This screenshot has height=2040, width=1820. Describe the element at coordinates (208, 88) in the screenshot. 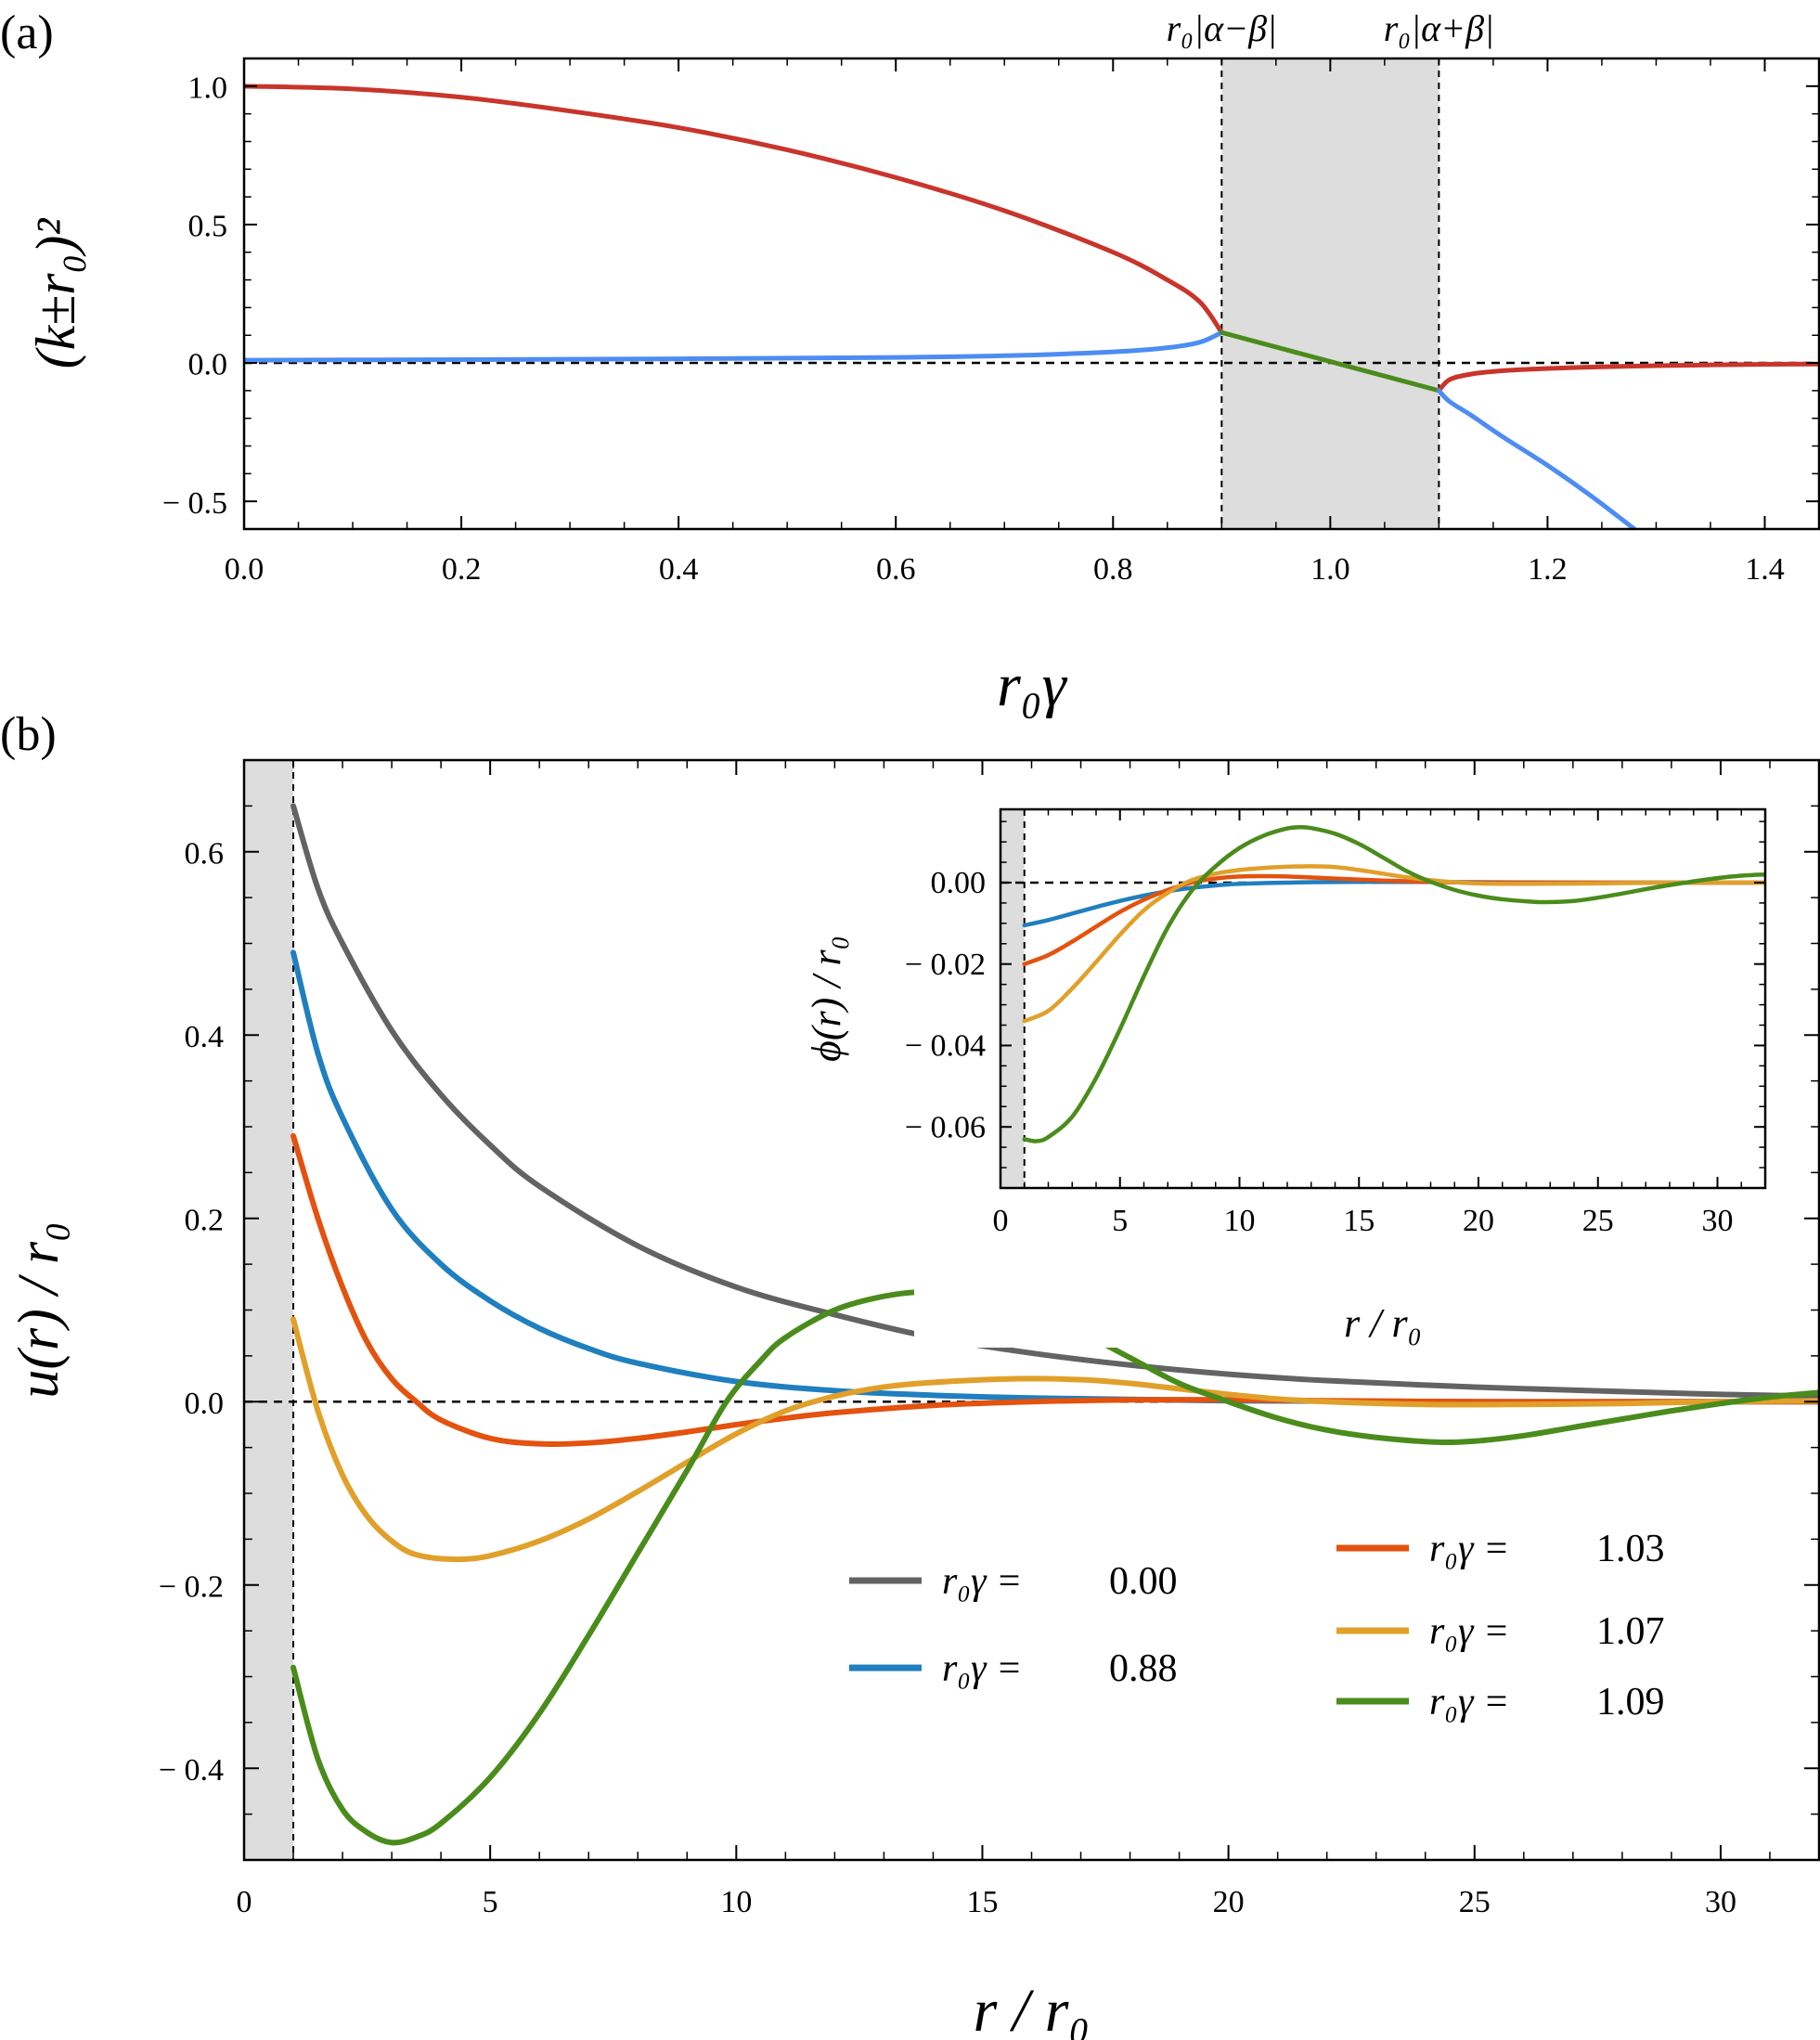

I see `a-ytick-label: 1.0` at that location.